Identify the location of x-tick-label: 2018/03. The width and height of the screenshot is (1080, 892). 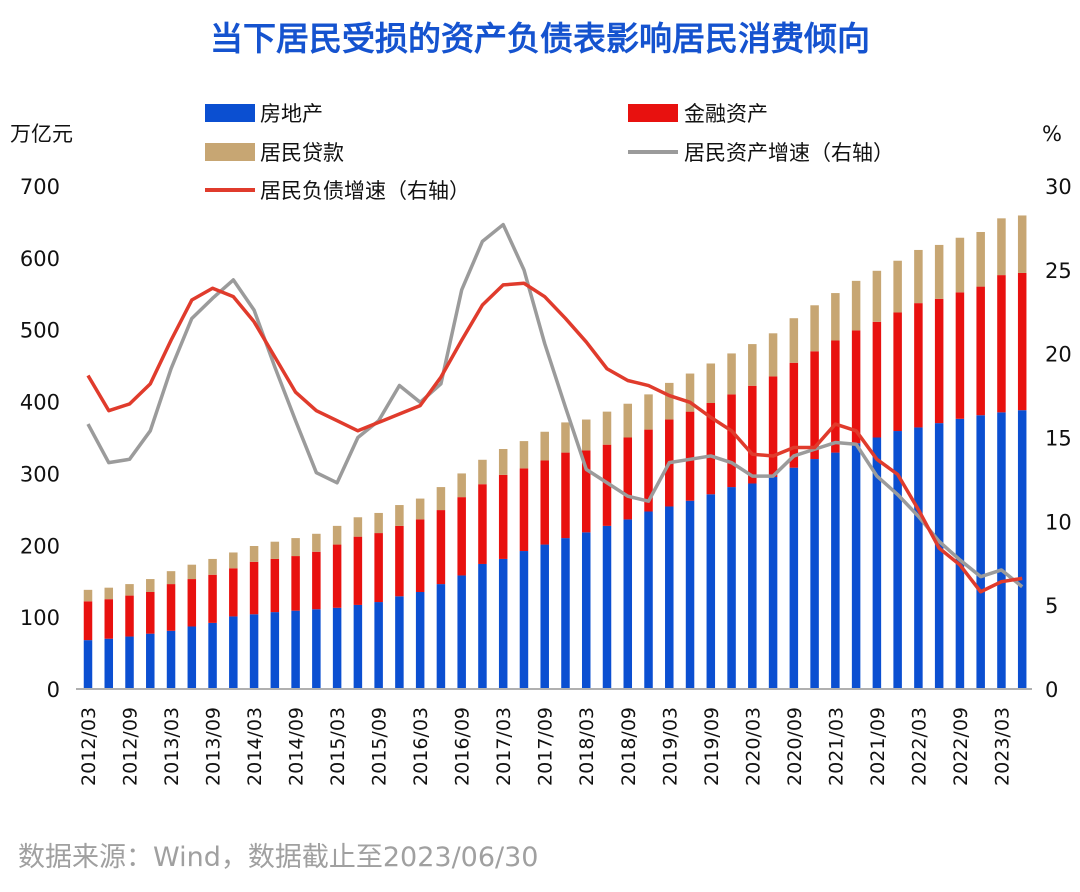
(587, 746).